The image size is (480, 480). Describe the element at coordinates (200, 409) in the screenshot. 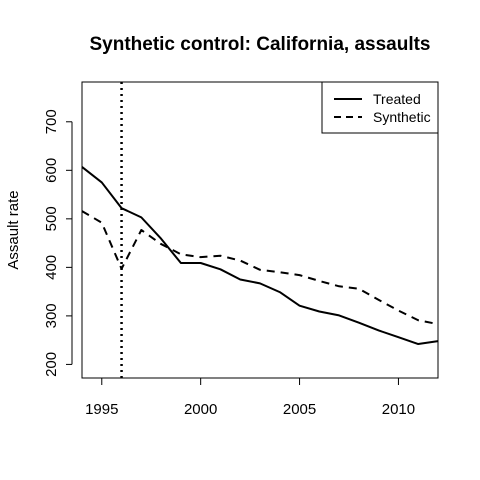

I see `x-tick-label: 2000` at that location.